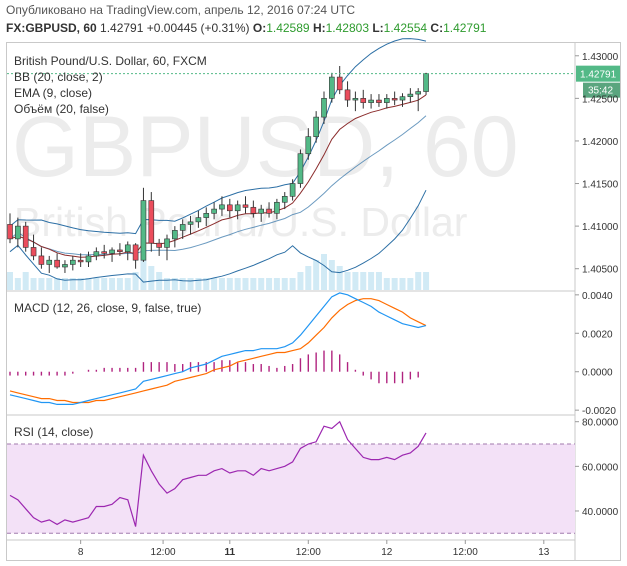 The width and height of the screenshot is (627, 566). What do you see at coordinates (265, 147) in the screenshot?
I see `watermark-symbol: GBPUSD, 60` at bounding box center [265, 147].